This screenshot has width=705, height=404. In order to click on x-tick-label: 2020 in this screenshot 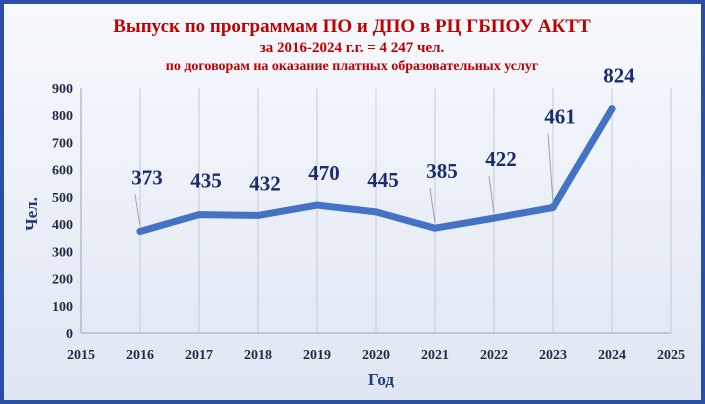, I will do `click(376, 355)`.